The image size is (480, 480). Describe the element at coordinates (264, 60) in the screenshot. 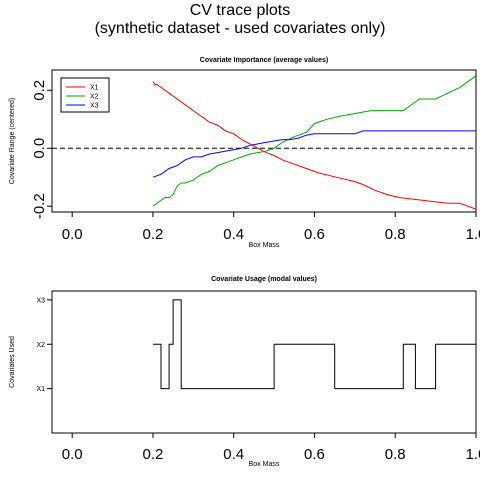

I see `panel1-chart-title: Covariate Importance (average values)` at that location.